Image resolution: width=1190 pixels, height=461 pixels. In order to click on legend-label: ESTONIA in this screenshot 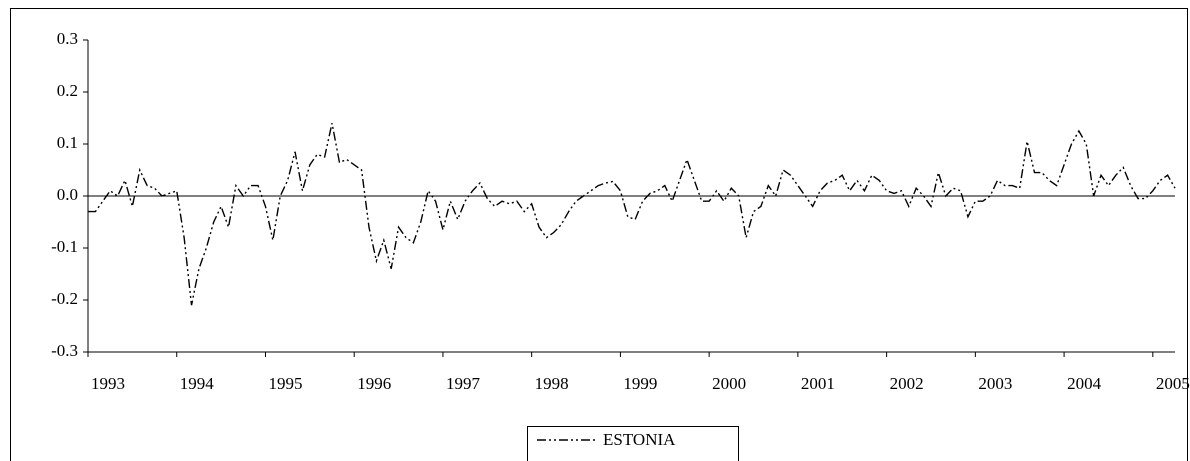, I will do `click(639, 439)`.